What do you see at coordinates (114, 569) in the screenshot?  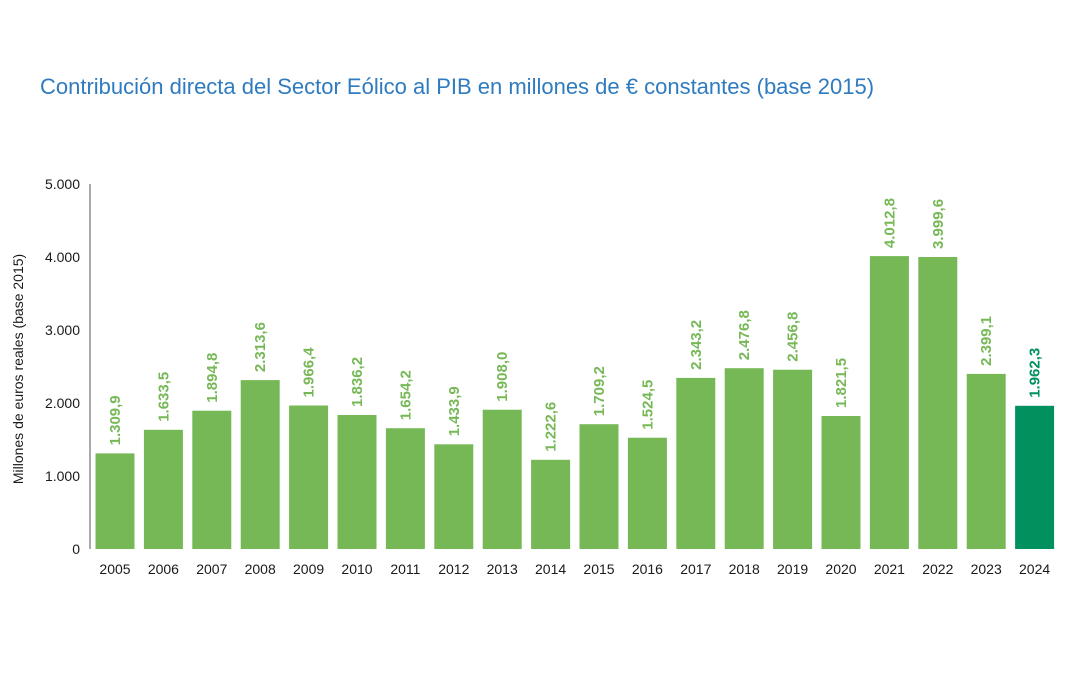 I see `x-tick-label: 2005` at bounding box center [114, 569].